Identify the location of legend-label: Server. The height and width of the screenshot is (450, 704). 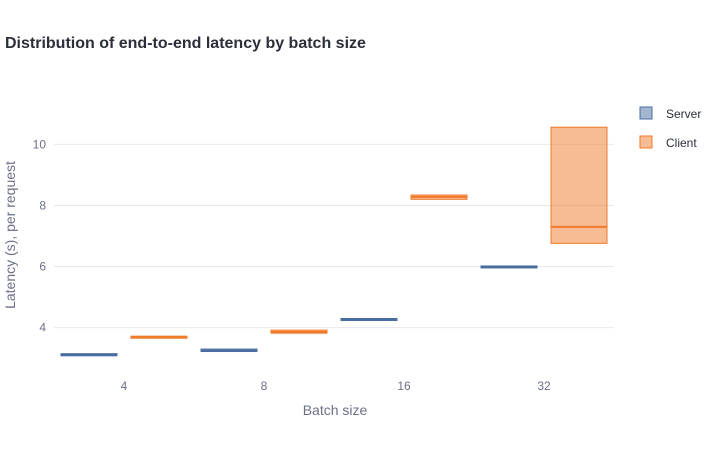
(683, 114).